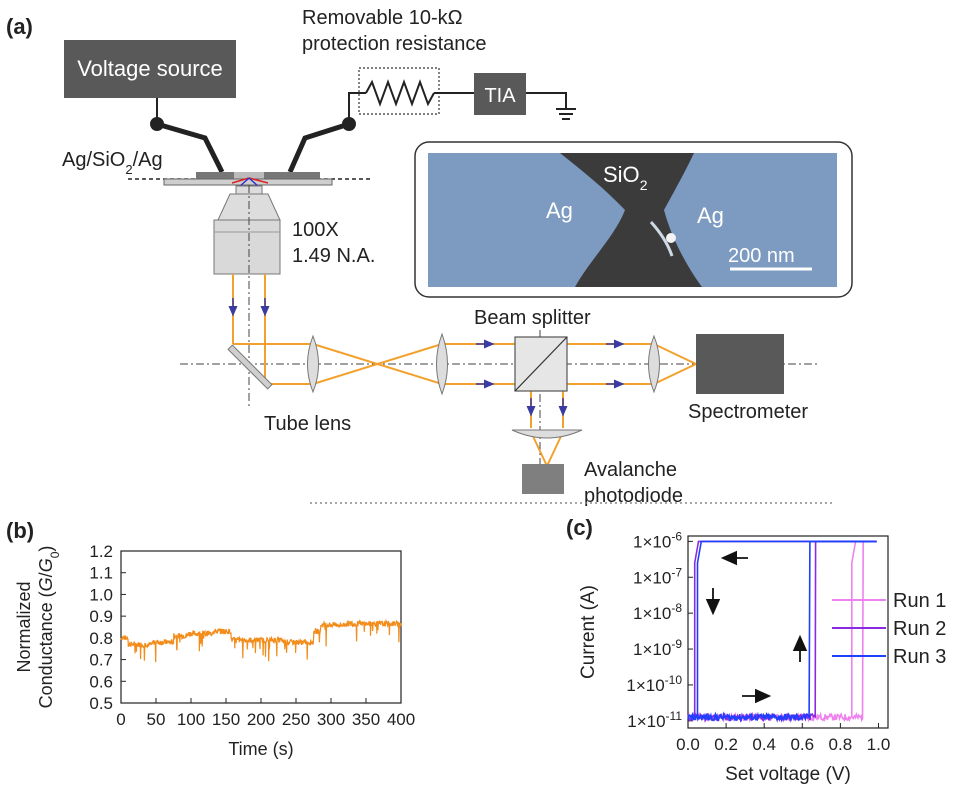 The width and height of the screenshot is (958, 793). What do you see at coordinates (394, 44) in the screenshot?
I see `resistor-label-line2: protection resistance` at bounding box center [394, 44].